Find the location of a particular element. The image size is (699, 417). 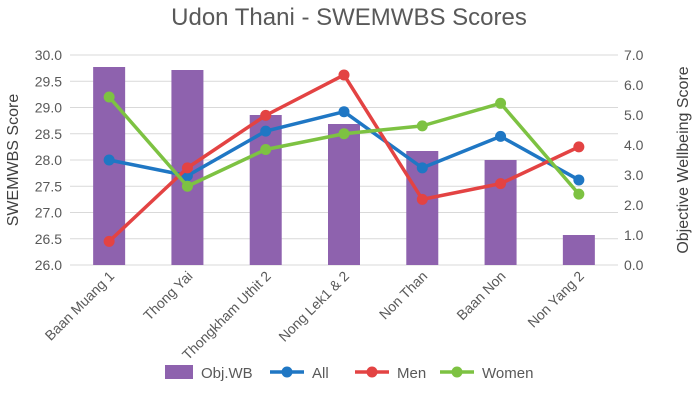

y-tick-label: 29.5 is located at coordinates (48, 81).